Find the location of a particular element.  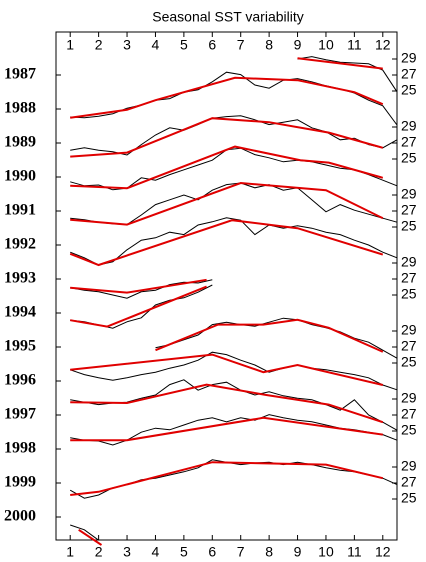

x-tick-label-bottom: 11 is located at coordinates (354, 552).